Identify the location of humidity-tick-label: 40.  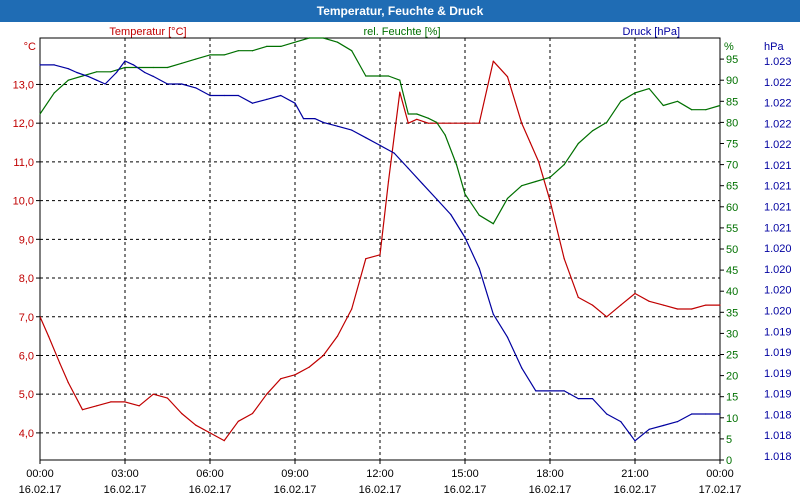
(732, 292).